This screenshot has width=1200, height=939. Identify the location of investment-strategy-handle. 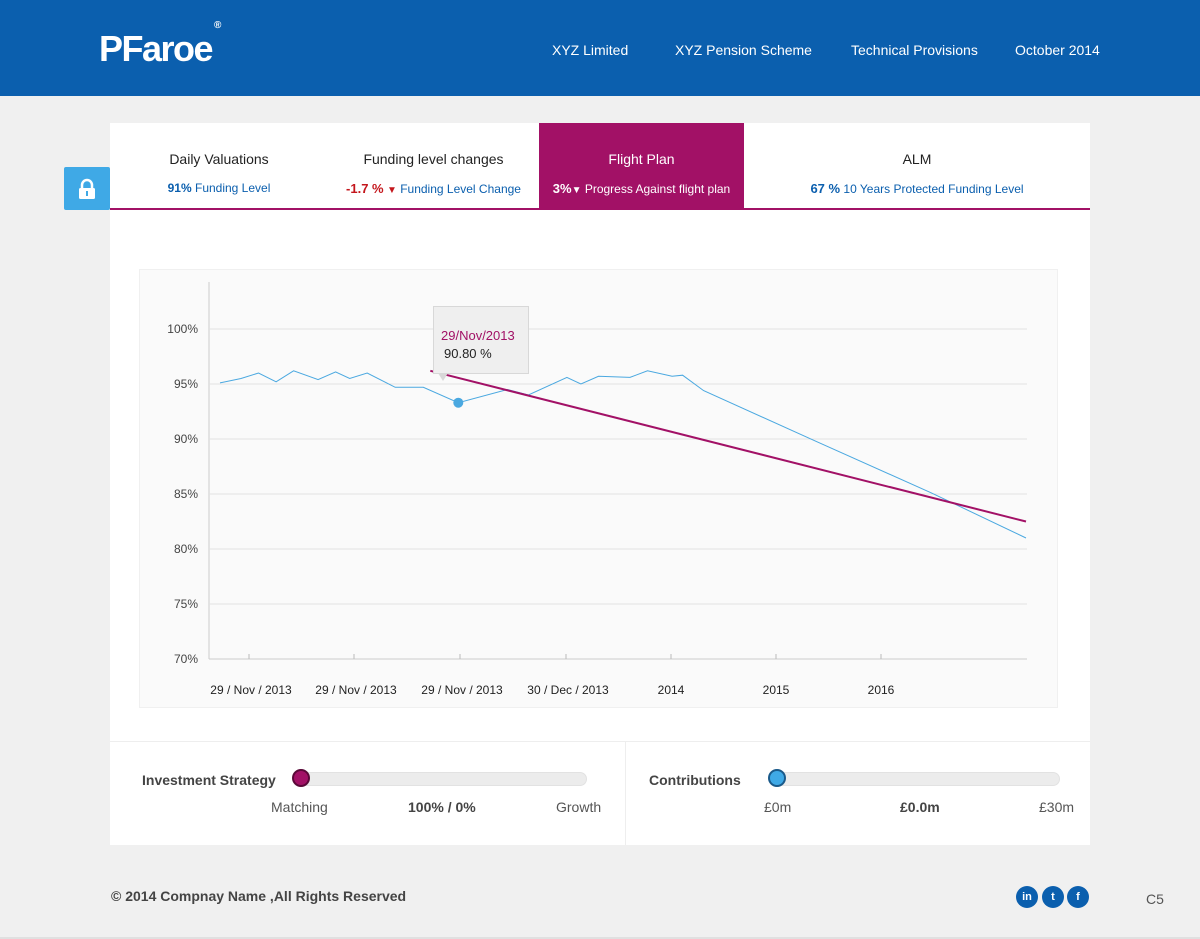
(301, 778).